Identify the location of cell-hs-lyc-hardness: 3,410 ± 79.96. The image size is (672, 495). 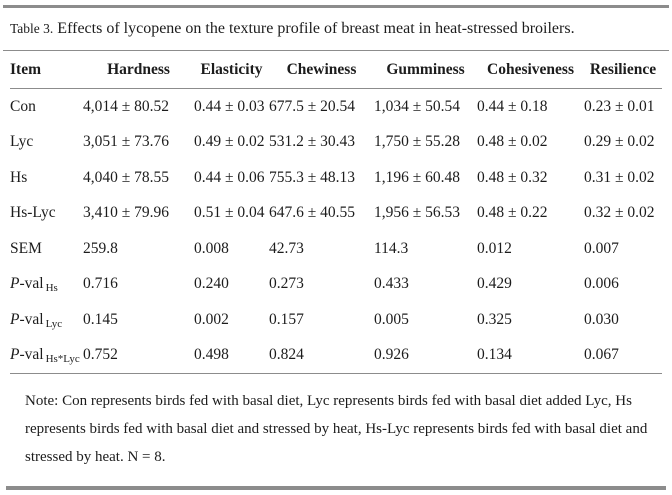
(126, 213).